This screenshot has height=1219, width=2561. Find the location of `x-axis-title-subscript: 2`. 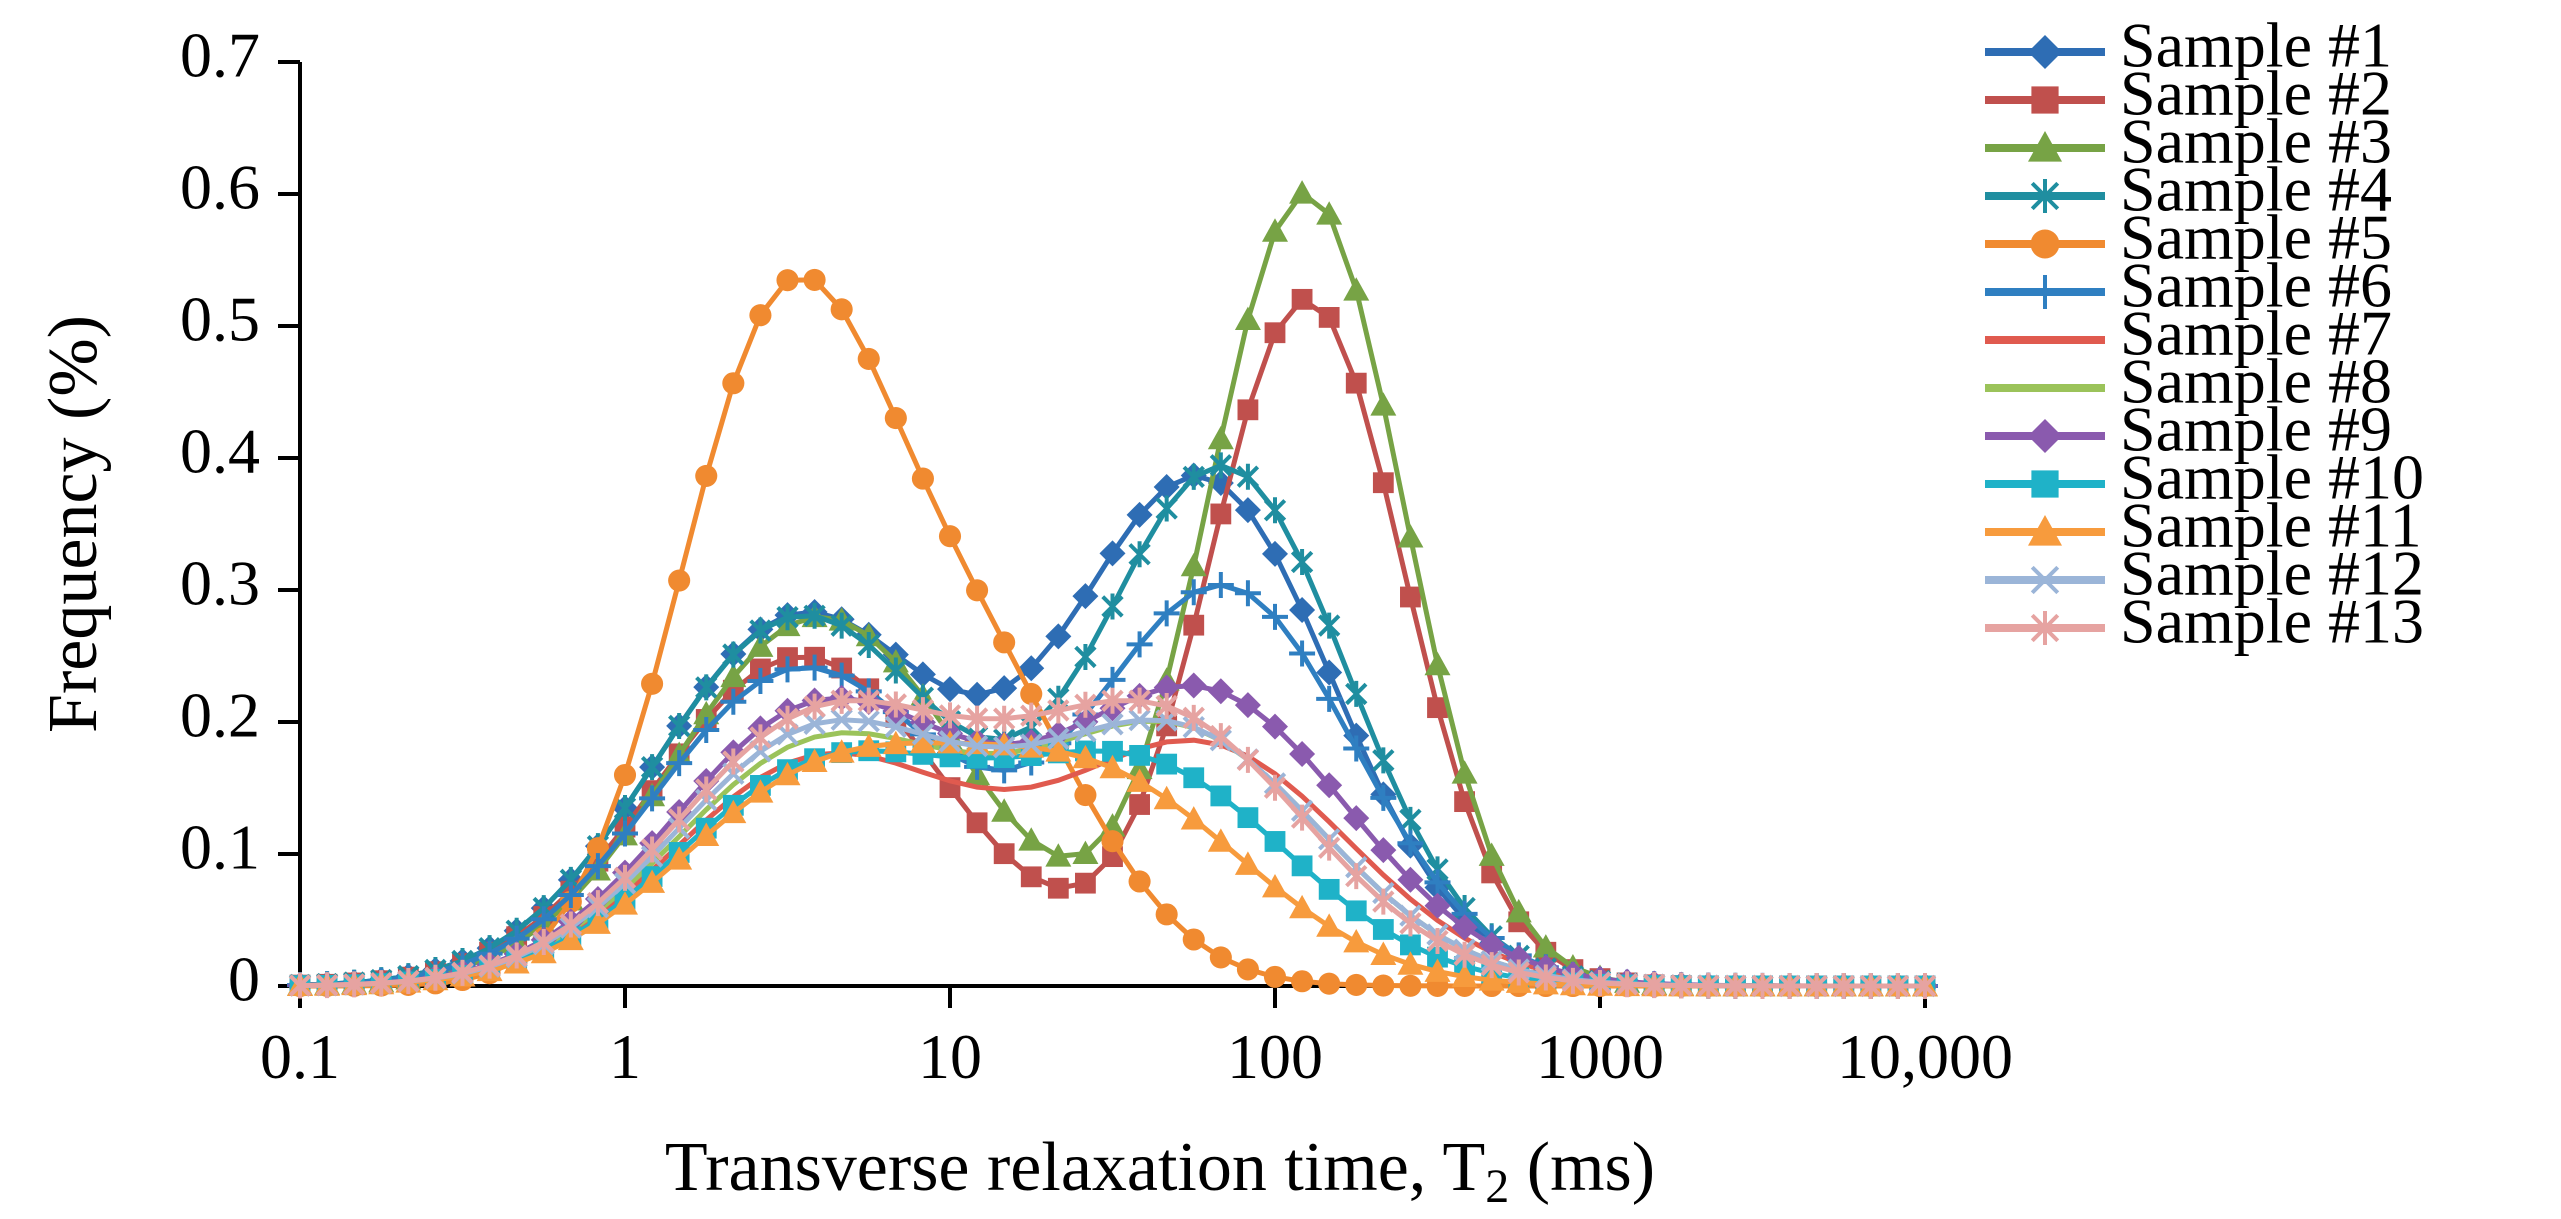

x-axis-title-subscript: 2 is located at coordinates (1497, 1186).